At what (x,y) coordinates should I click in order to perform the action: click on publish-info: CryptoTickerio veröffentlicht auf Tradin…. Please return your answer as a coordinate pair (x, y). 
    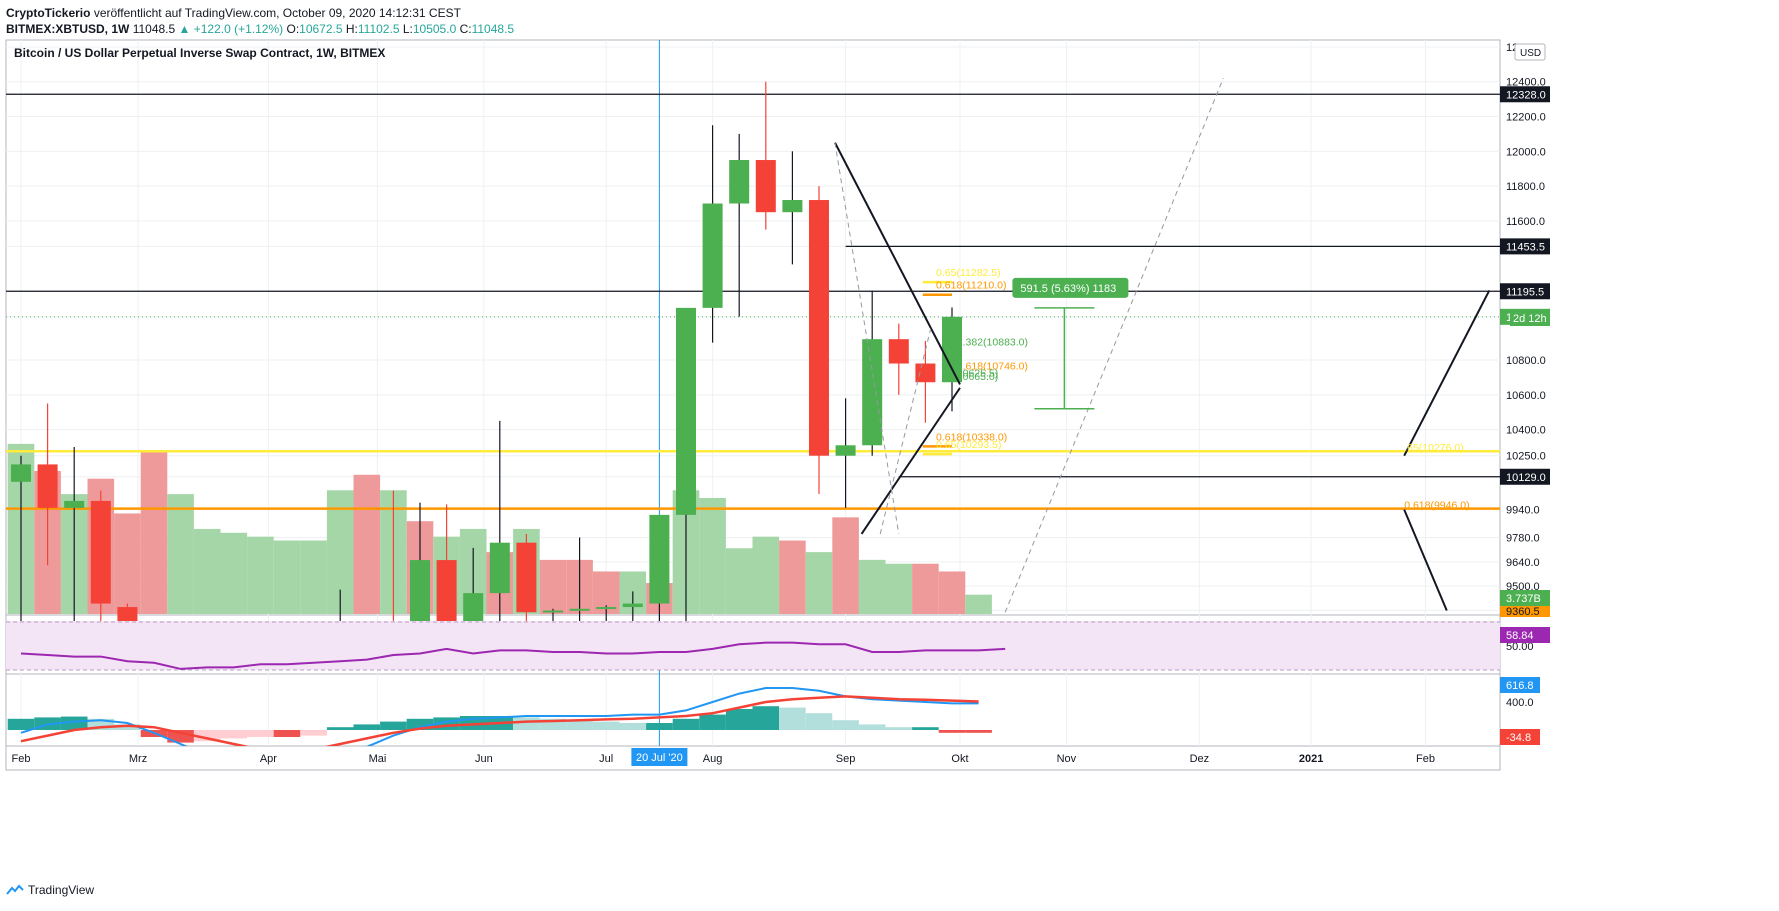
    Looking at the image, I should click on (233, 13).